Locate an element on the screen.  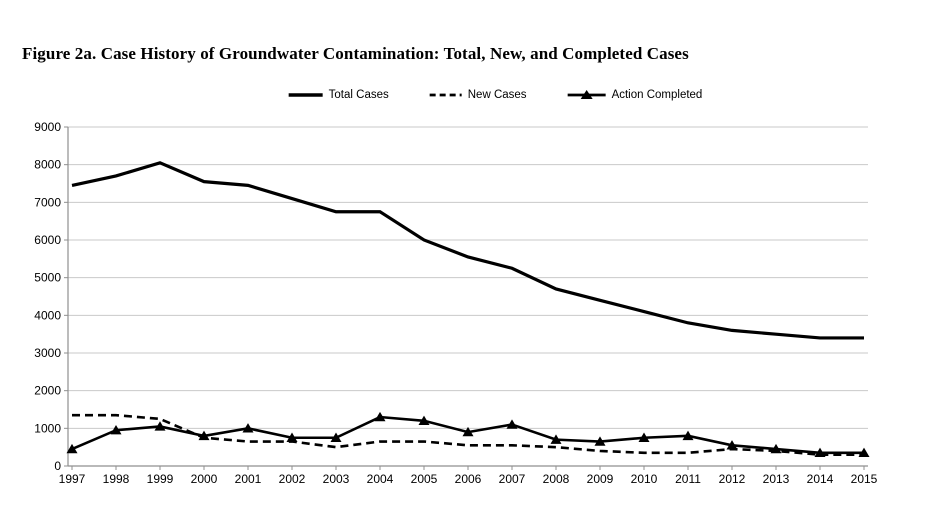
svg-text: 1999 is located at coordinates (160, 479).